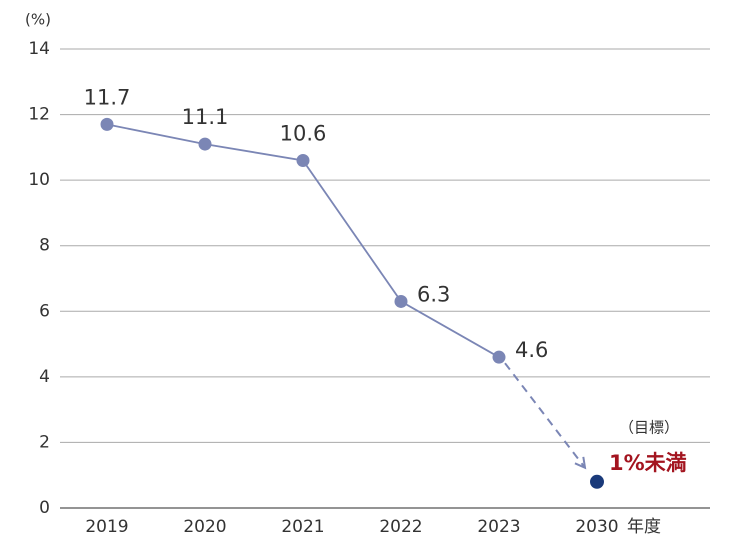 The width and height of the screenshot is (736, 556). What do you see at coordinates (44, 508) in the screenshot?
I see `y-tick-label: 0` at bounding box center [44, 508].